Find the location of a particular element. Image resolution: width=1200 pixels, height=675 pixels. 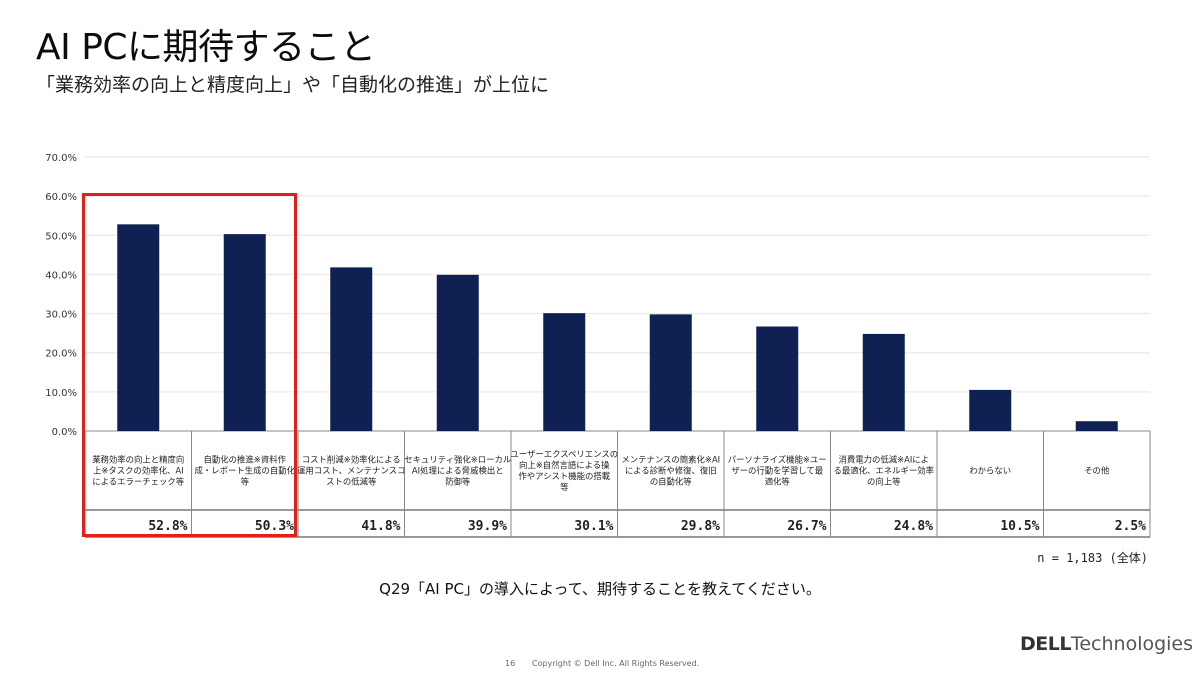

category-label: 自動化の推進※資料作成・レポート生成の自動化等 is located at coordinates (245, 471).